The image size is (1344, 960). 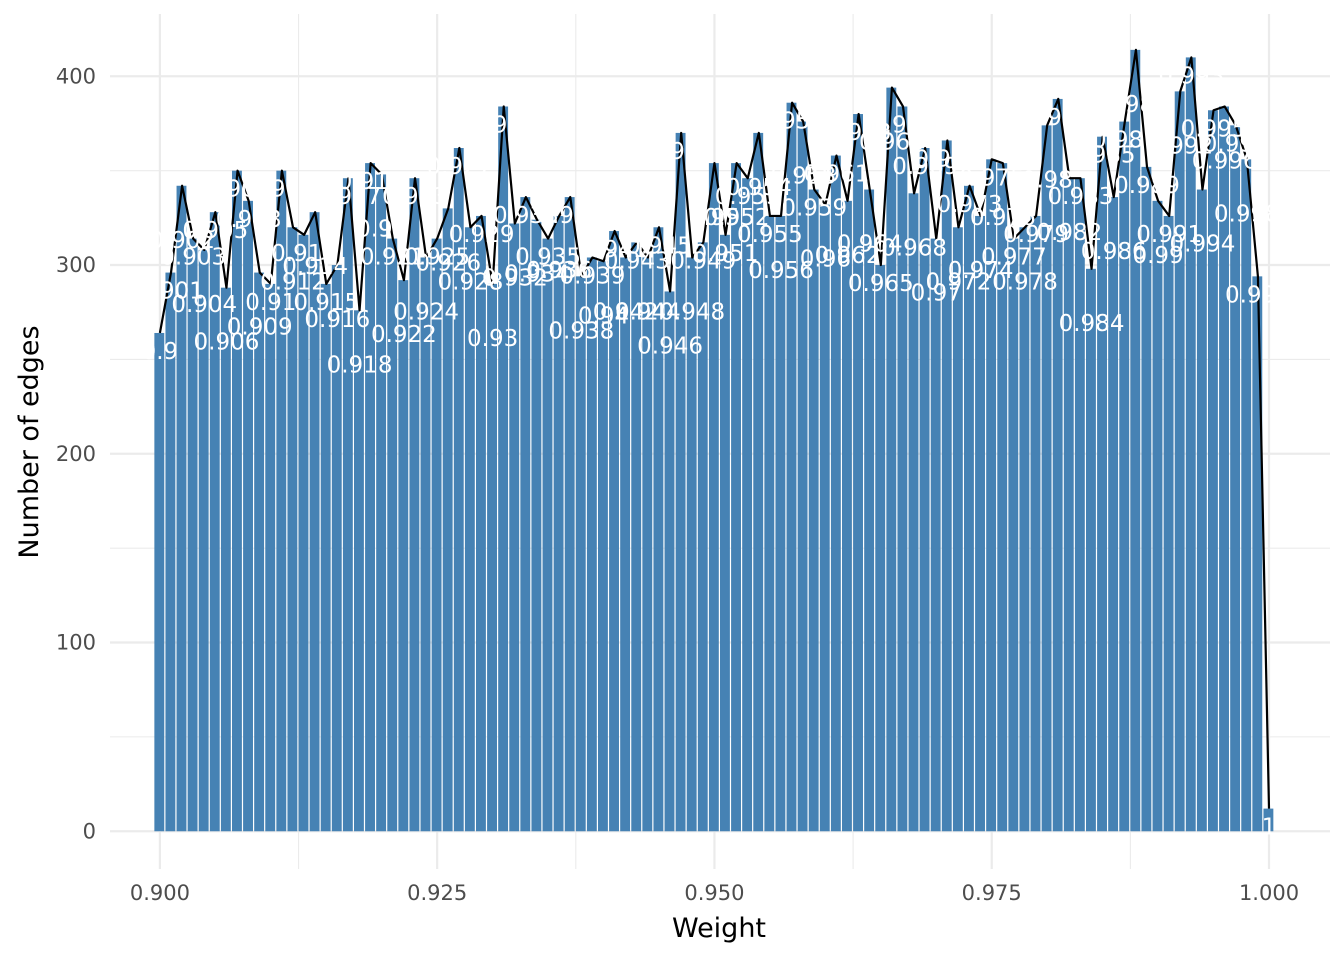 I want to click on bar-value-label: 0.908, so click(x=249, y=220).